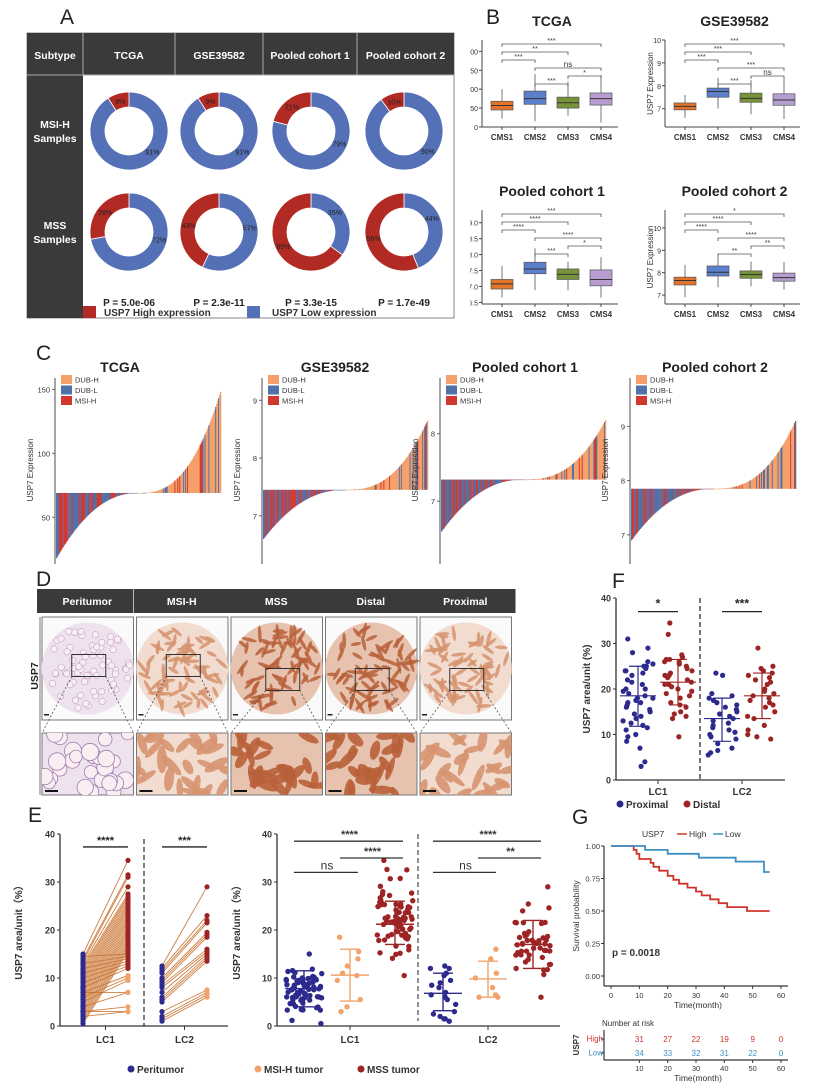 The height and width of the screenshot is (1083, 830). What do you see at coordinates (392, 102) in the screenshot?
I see `donut-slice-high` at bounding box center [392, 102].